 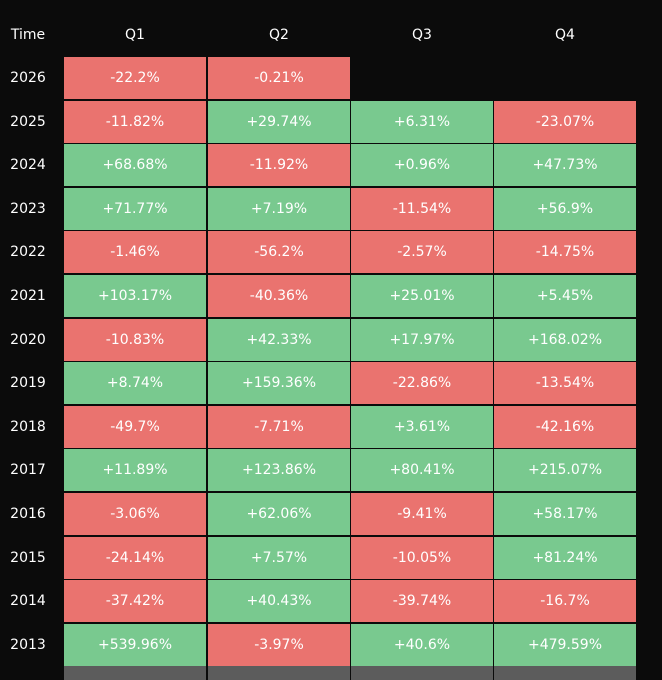 I want to click on return-cell: -9.41%, so click(x=422, y=514).